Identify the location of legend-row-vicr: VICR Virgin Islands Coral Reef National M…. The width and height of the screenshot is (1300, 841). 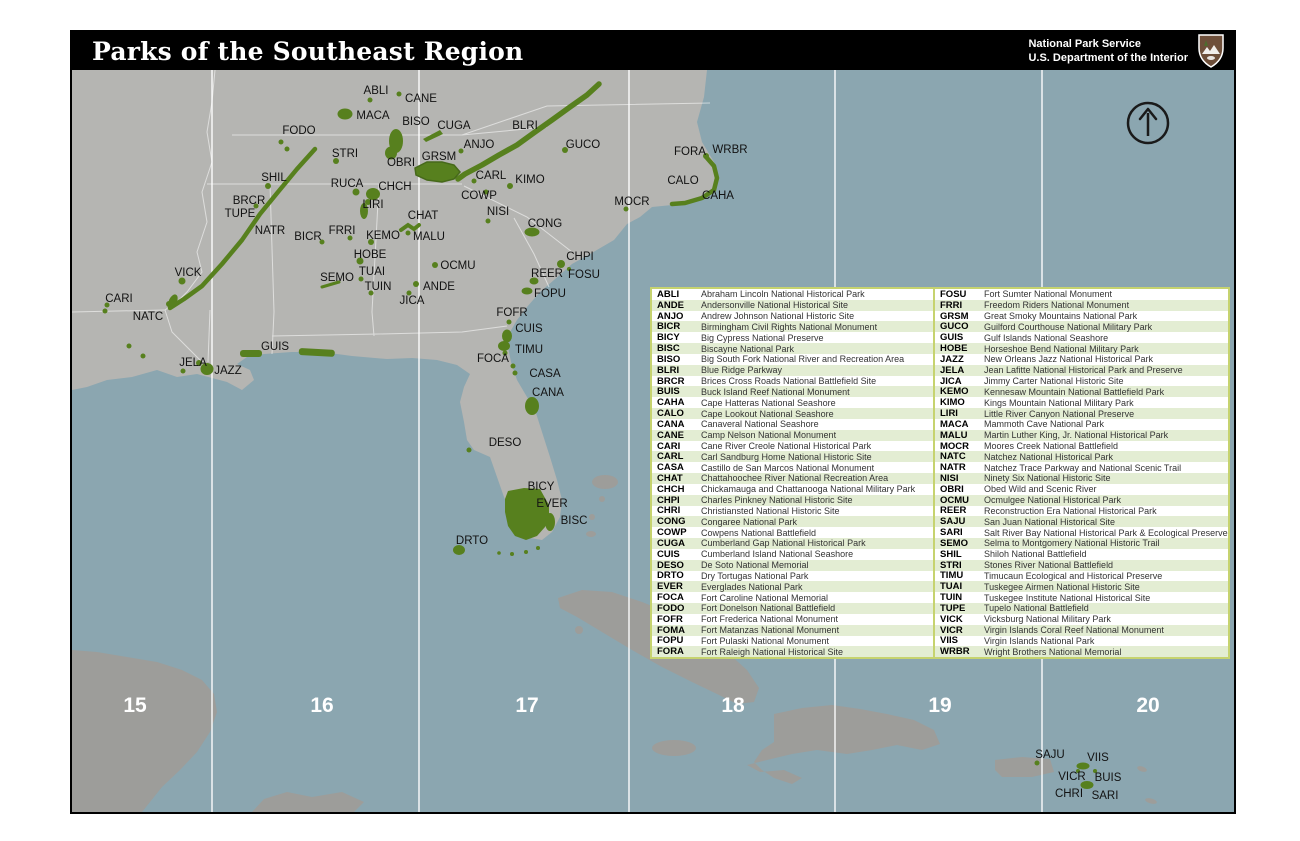
(1081, 630).